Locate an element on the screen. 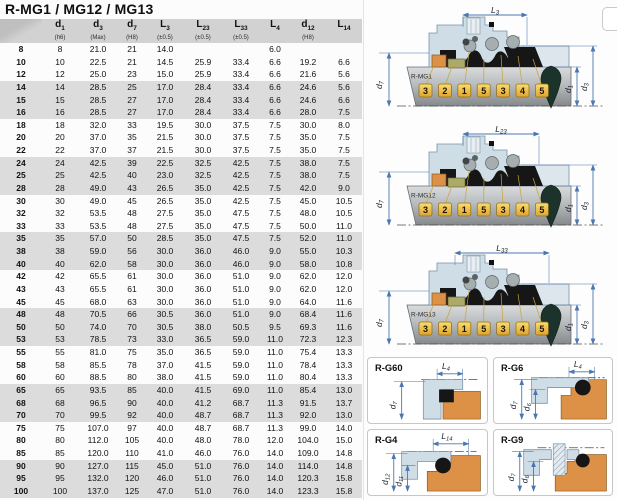 The image size is (617, 500). table-cell: 56 is located at coordinates (132, 251).